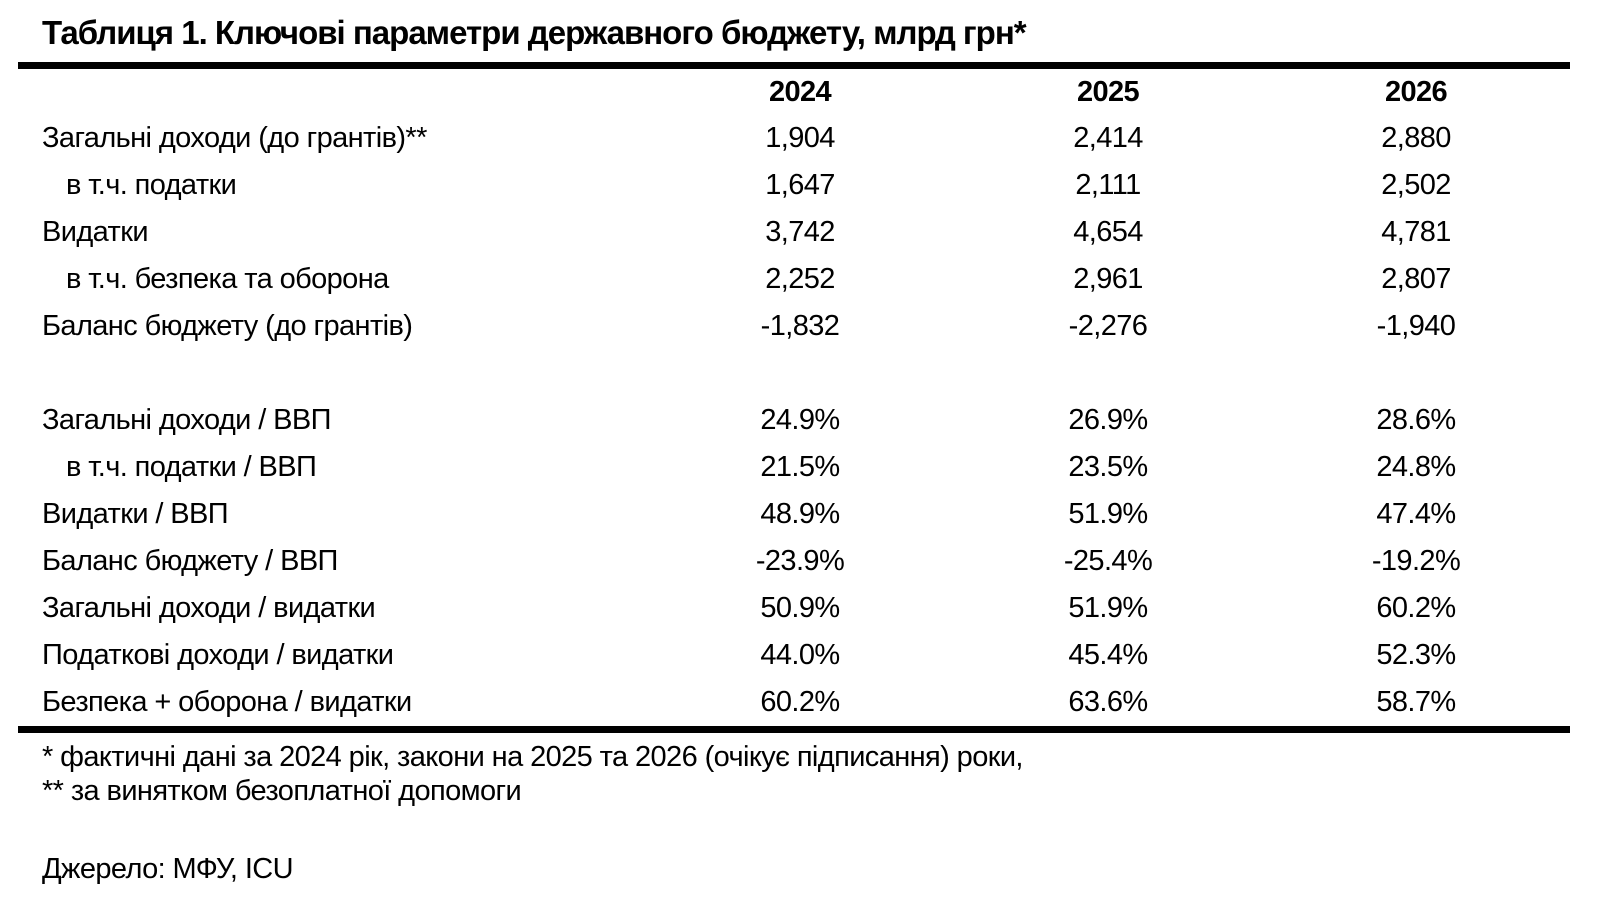  Describe the element at coordinates (1108, 138) in the screenshot. I see `cell-value: 2,414` at that location.